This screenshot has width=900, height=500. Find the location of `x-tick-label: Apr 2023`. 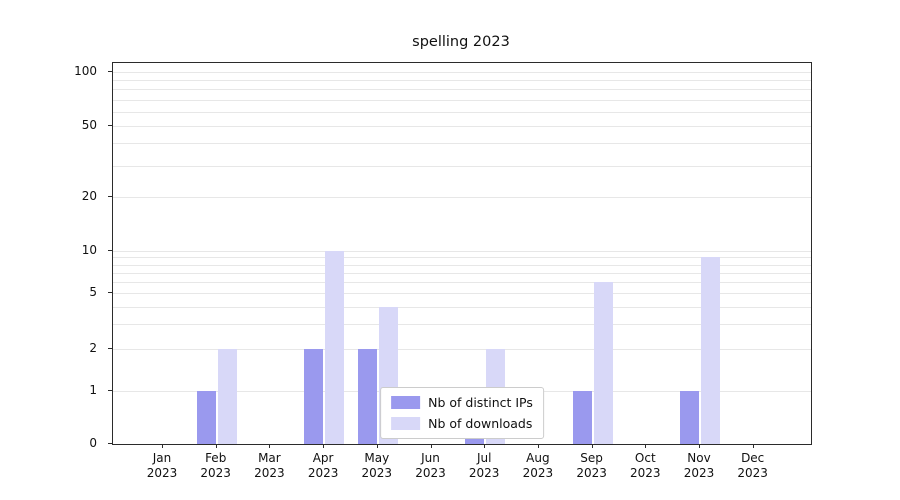

x-tick-label: Apr 2023 is located at coordinates (323, 465).